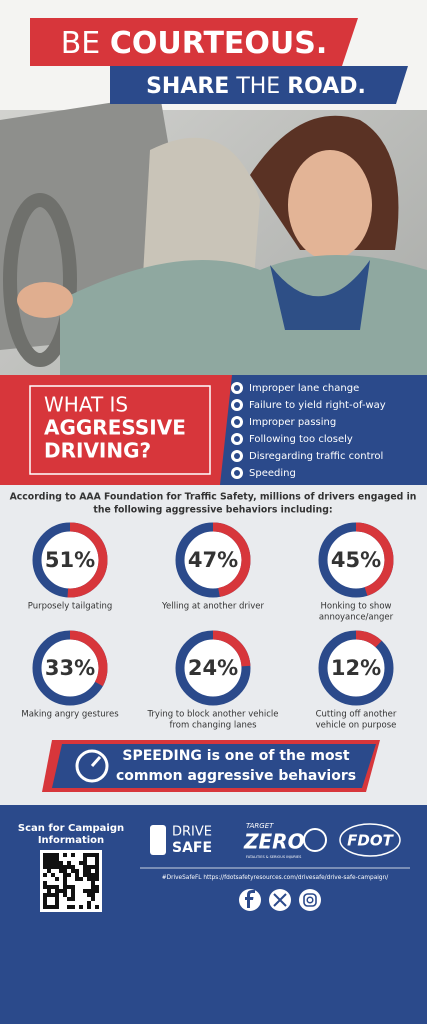  I want to click on definition-heading: AGGRESSIVE, so click(115, 428).